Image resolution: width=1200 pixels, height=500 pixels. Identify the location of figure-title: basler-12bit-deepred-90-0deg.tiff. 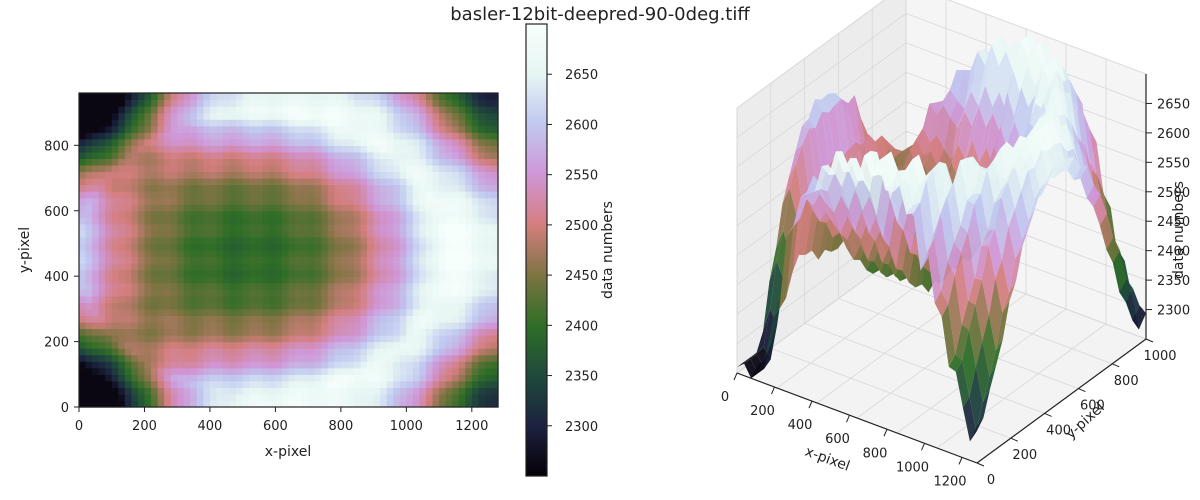
(600, 14).